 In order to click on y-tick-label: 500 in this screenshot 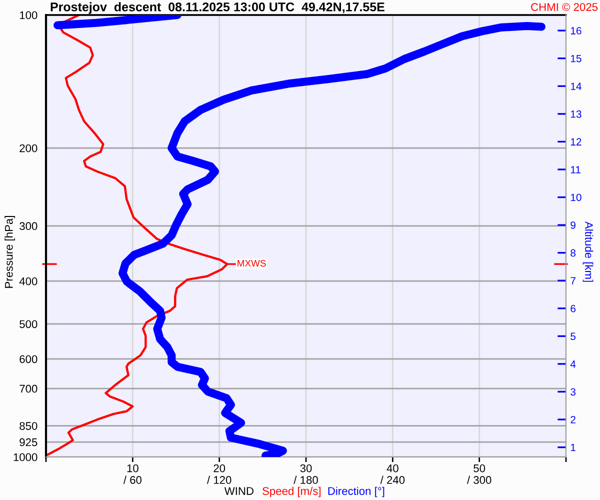, I will do `click(29, 324)`.